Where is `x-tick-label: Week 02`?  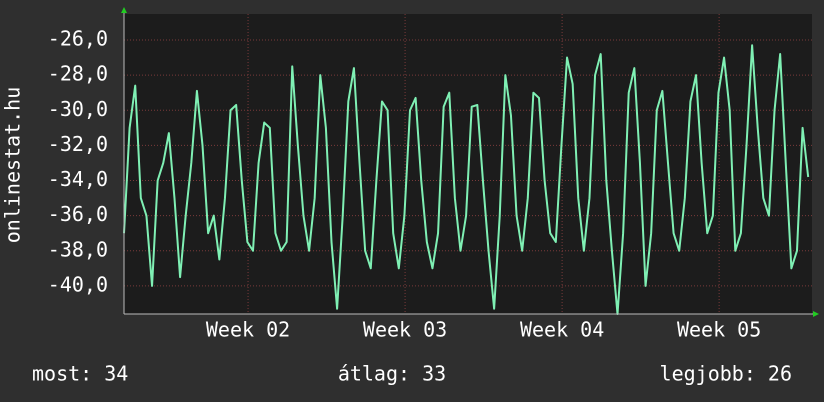 x-tick-label: Week 02 is located at coordinates (248, 330).